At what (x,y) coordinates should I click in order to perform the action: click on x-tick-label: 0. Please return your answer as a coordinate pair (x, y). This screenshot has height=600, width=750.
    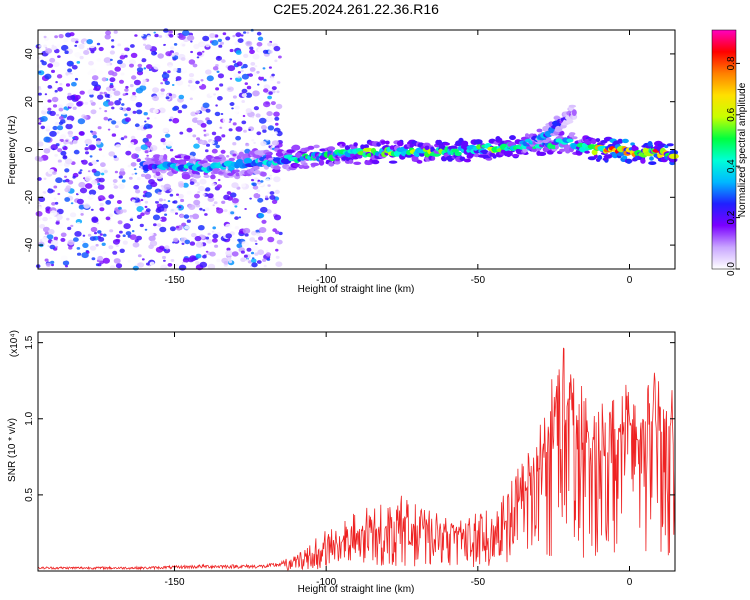
    Looking at the image, I should click on (630, 280).